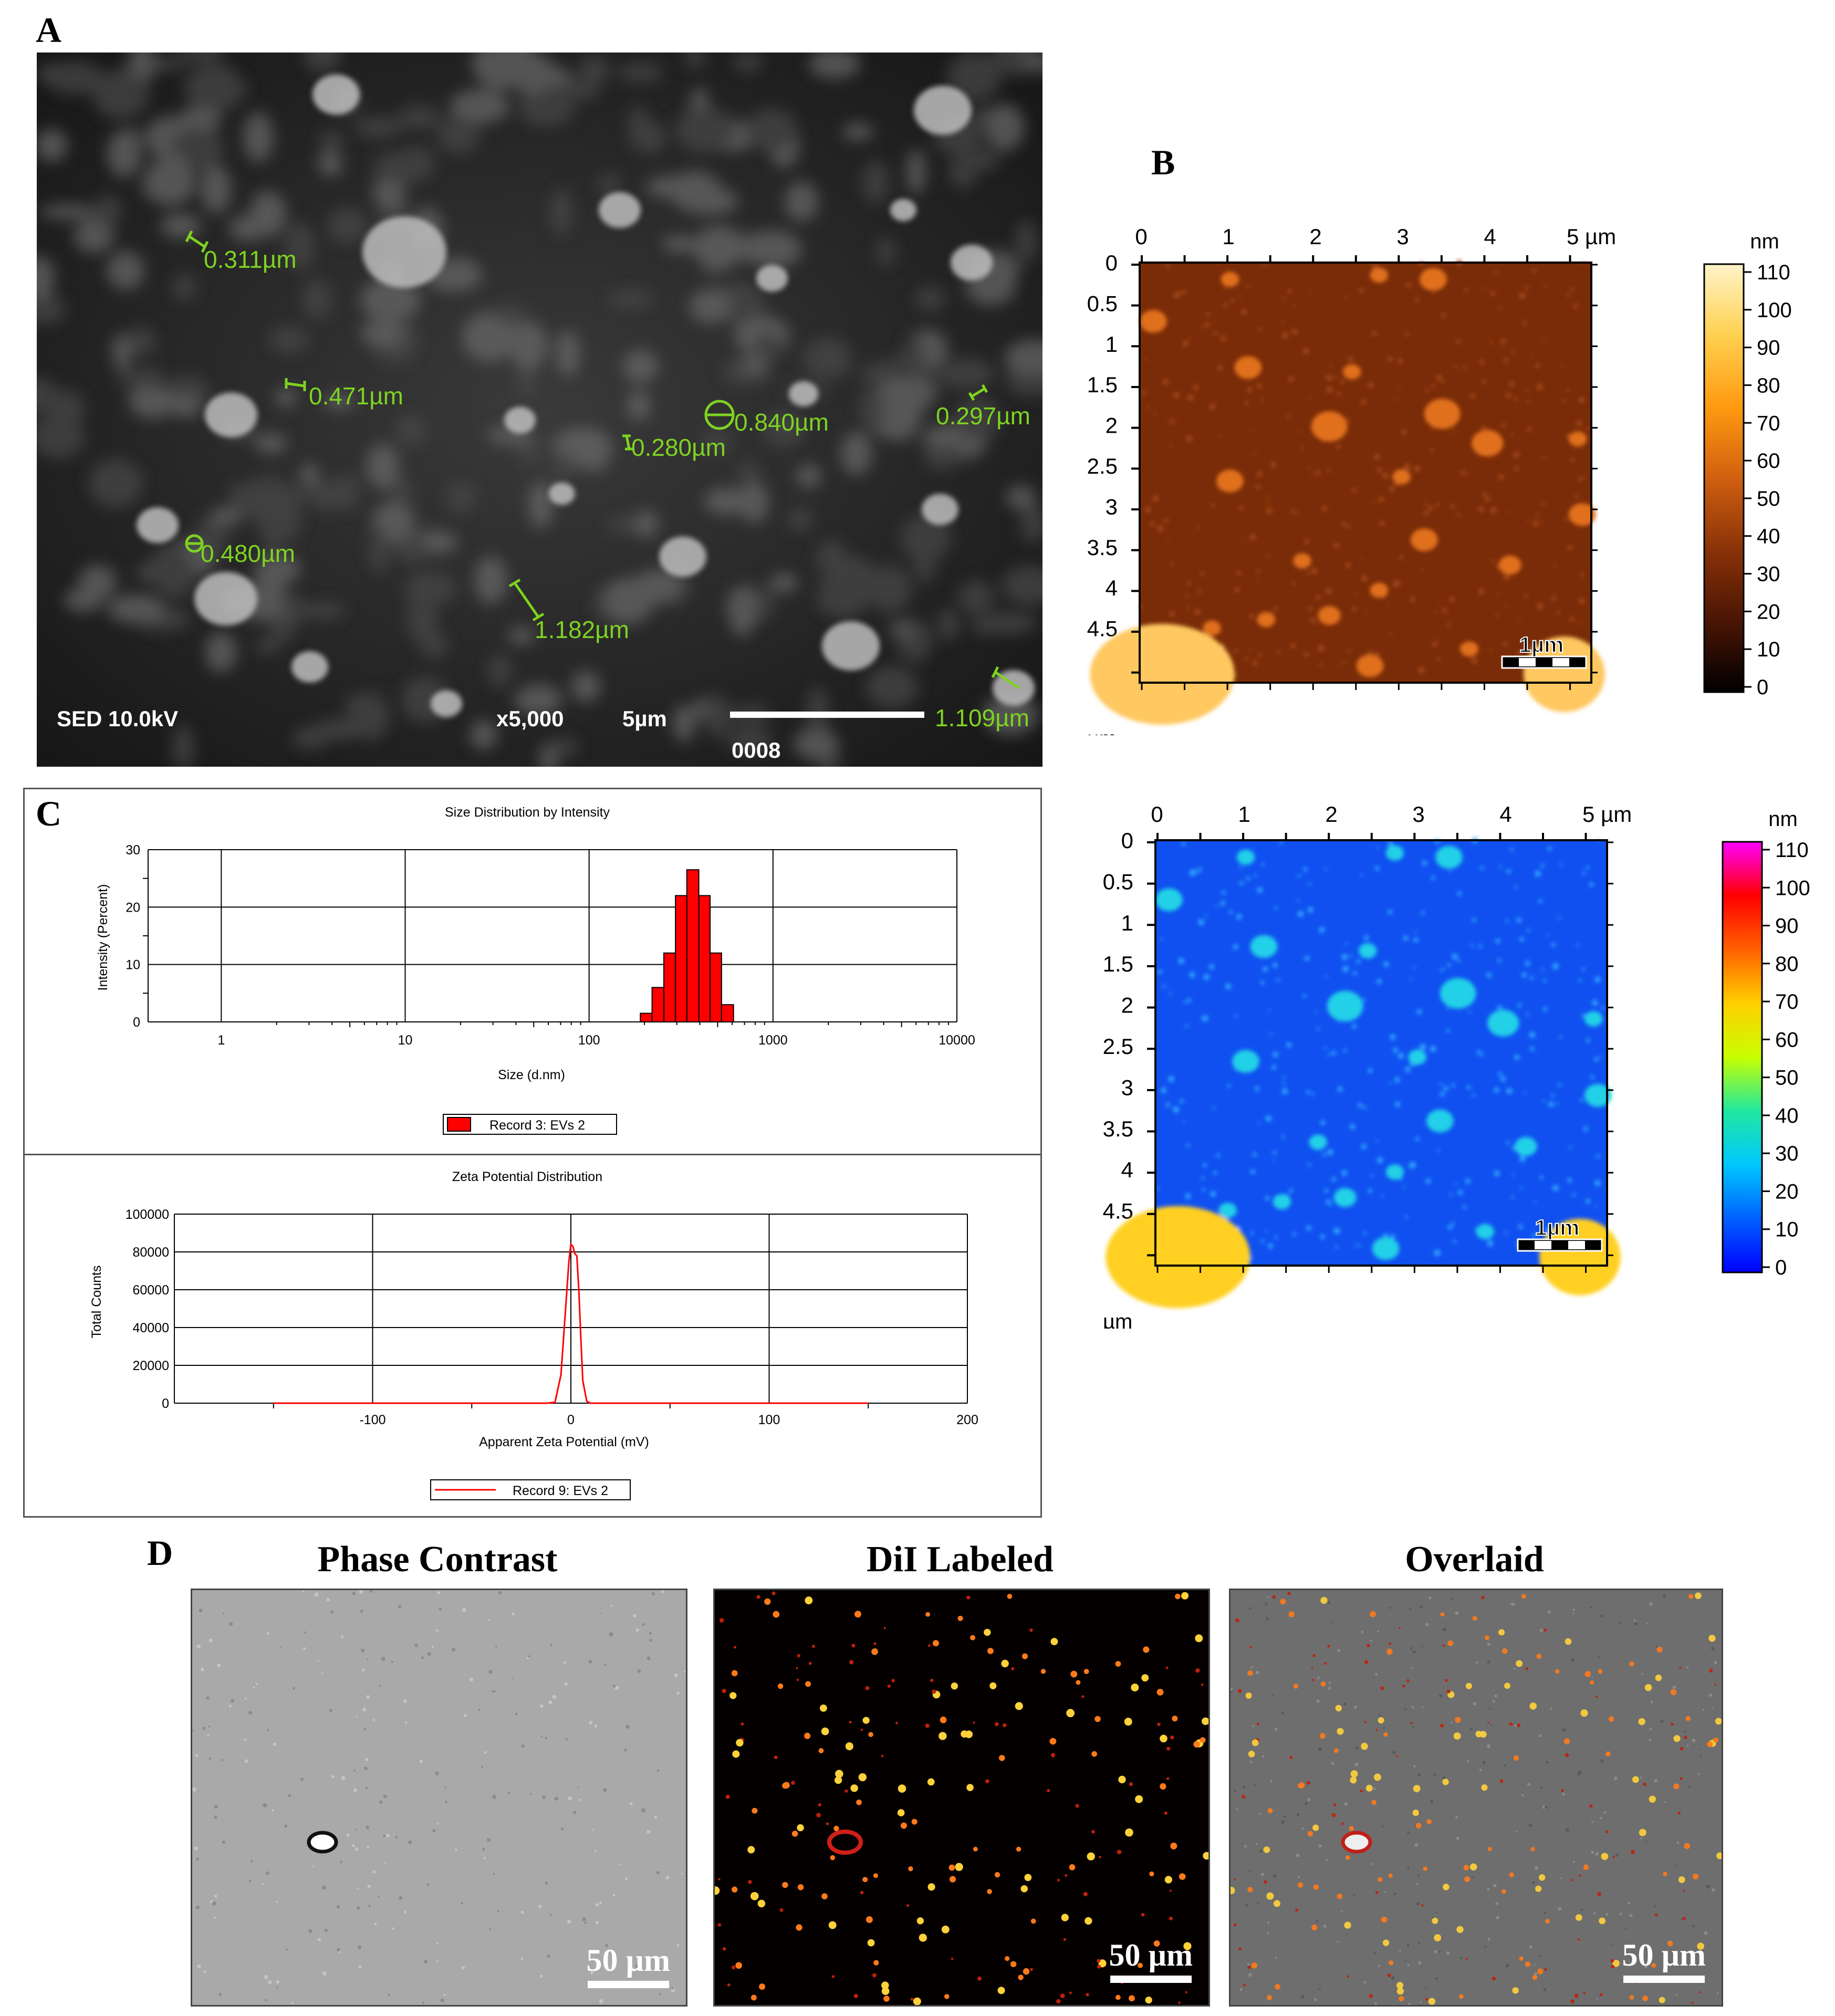 The width and height of the screenshot is (1835, 2016). Describe the element at coordinates (356, 396) in the screenshot. I see `measurement-label: 0.471µm` at that location.